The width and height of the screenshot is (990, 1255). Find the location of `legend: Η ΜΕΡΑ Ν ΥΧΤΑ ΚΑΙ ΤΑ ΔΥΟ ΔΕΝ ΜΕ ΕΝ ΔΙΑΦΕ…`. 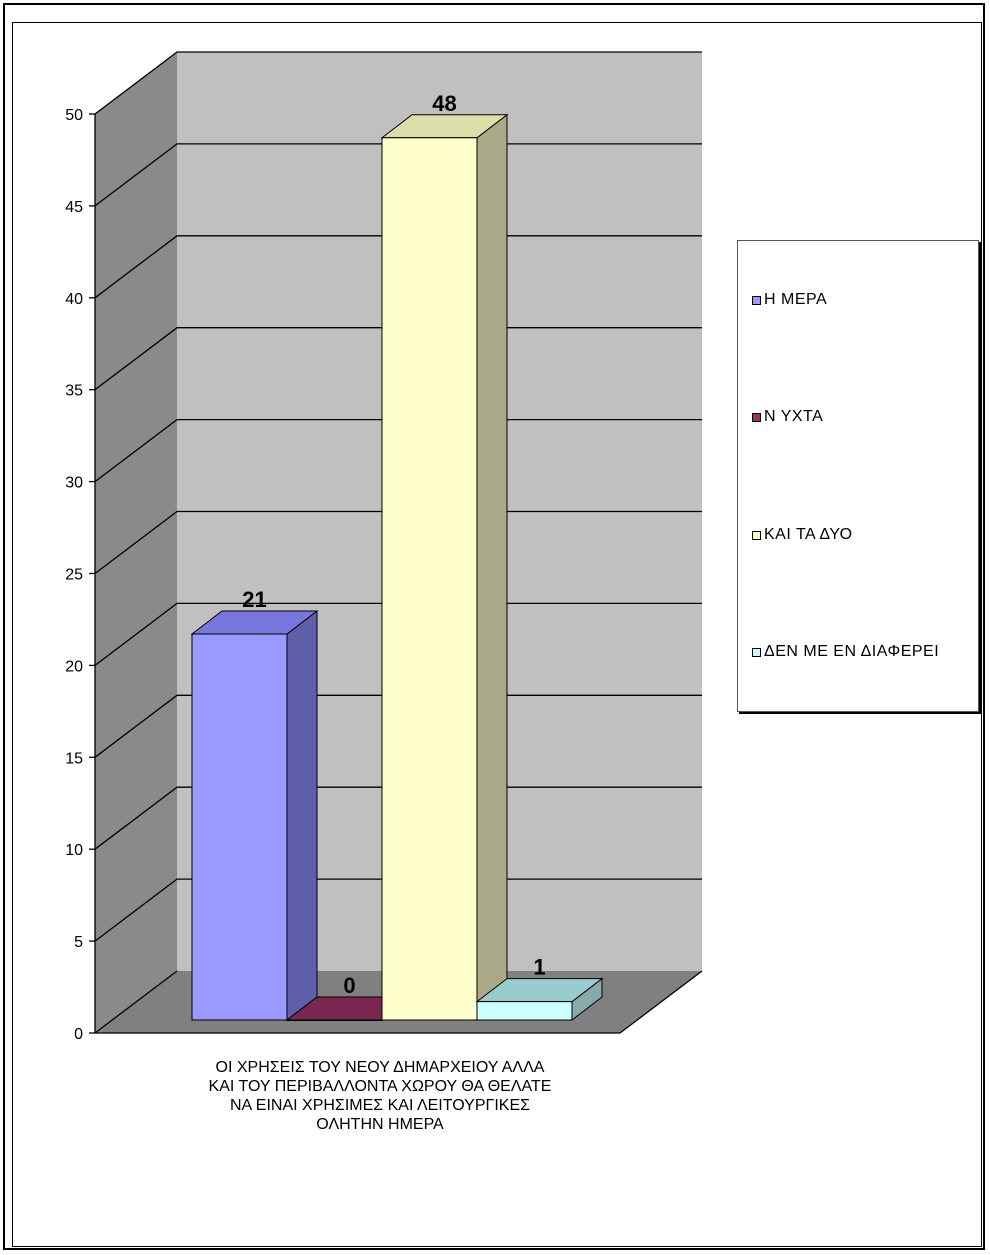

legend: Η ΜΕΡΑ Ν ΥΧΤΑ ΚΑΙ ΤΑ ΔΥΟ ΔΕΝ ΜΕ ΕΝ ΔΙΑΦΕ… is located at coordinates (858, 476).